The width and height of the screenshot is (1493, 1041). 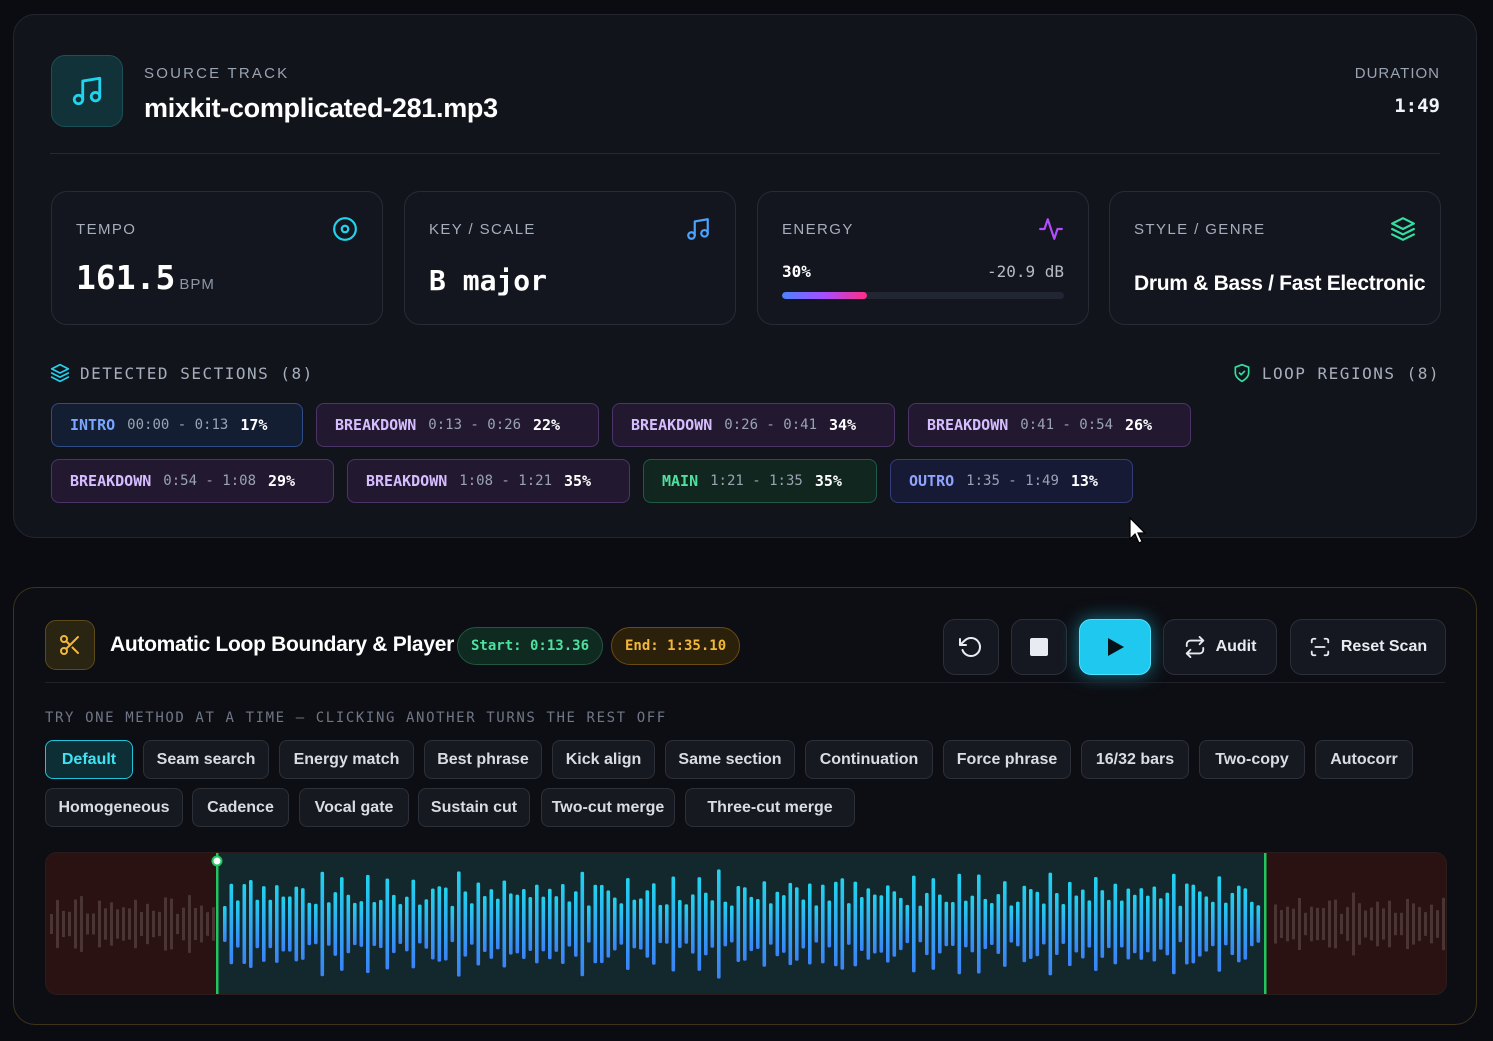 I want to click on section-chip: BREAKDOWN 0:54 - 1:08 29%, so click(x=192, y=481).